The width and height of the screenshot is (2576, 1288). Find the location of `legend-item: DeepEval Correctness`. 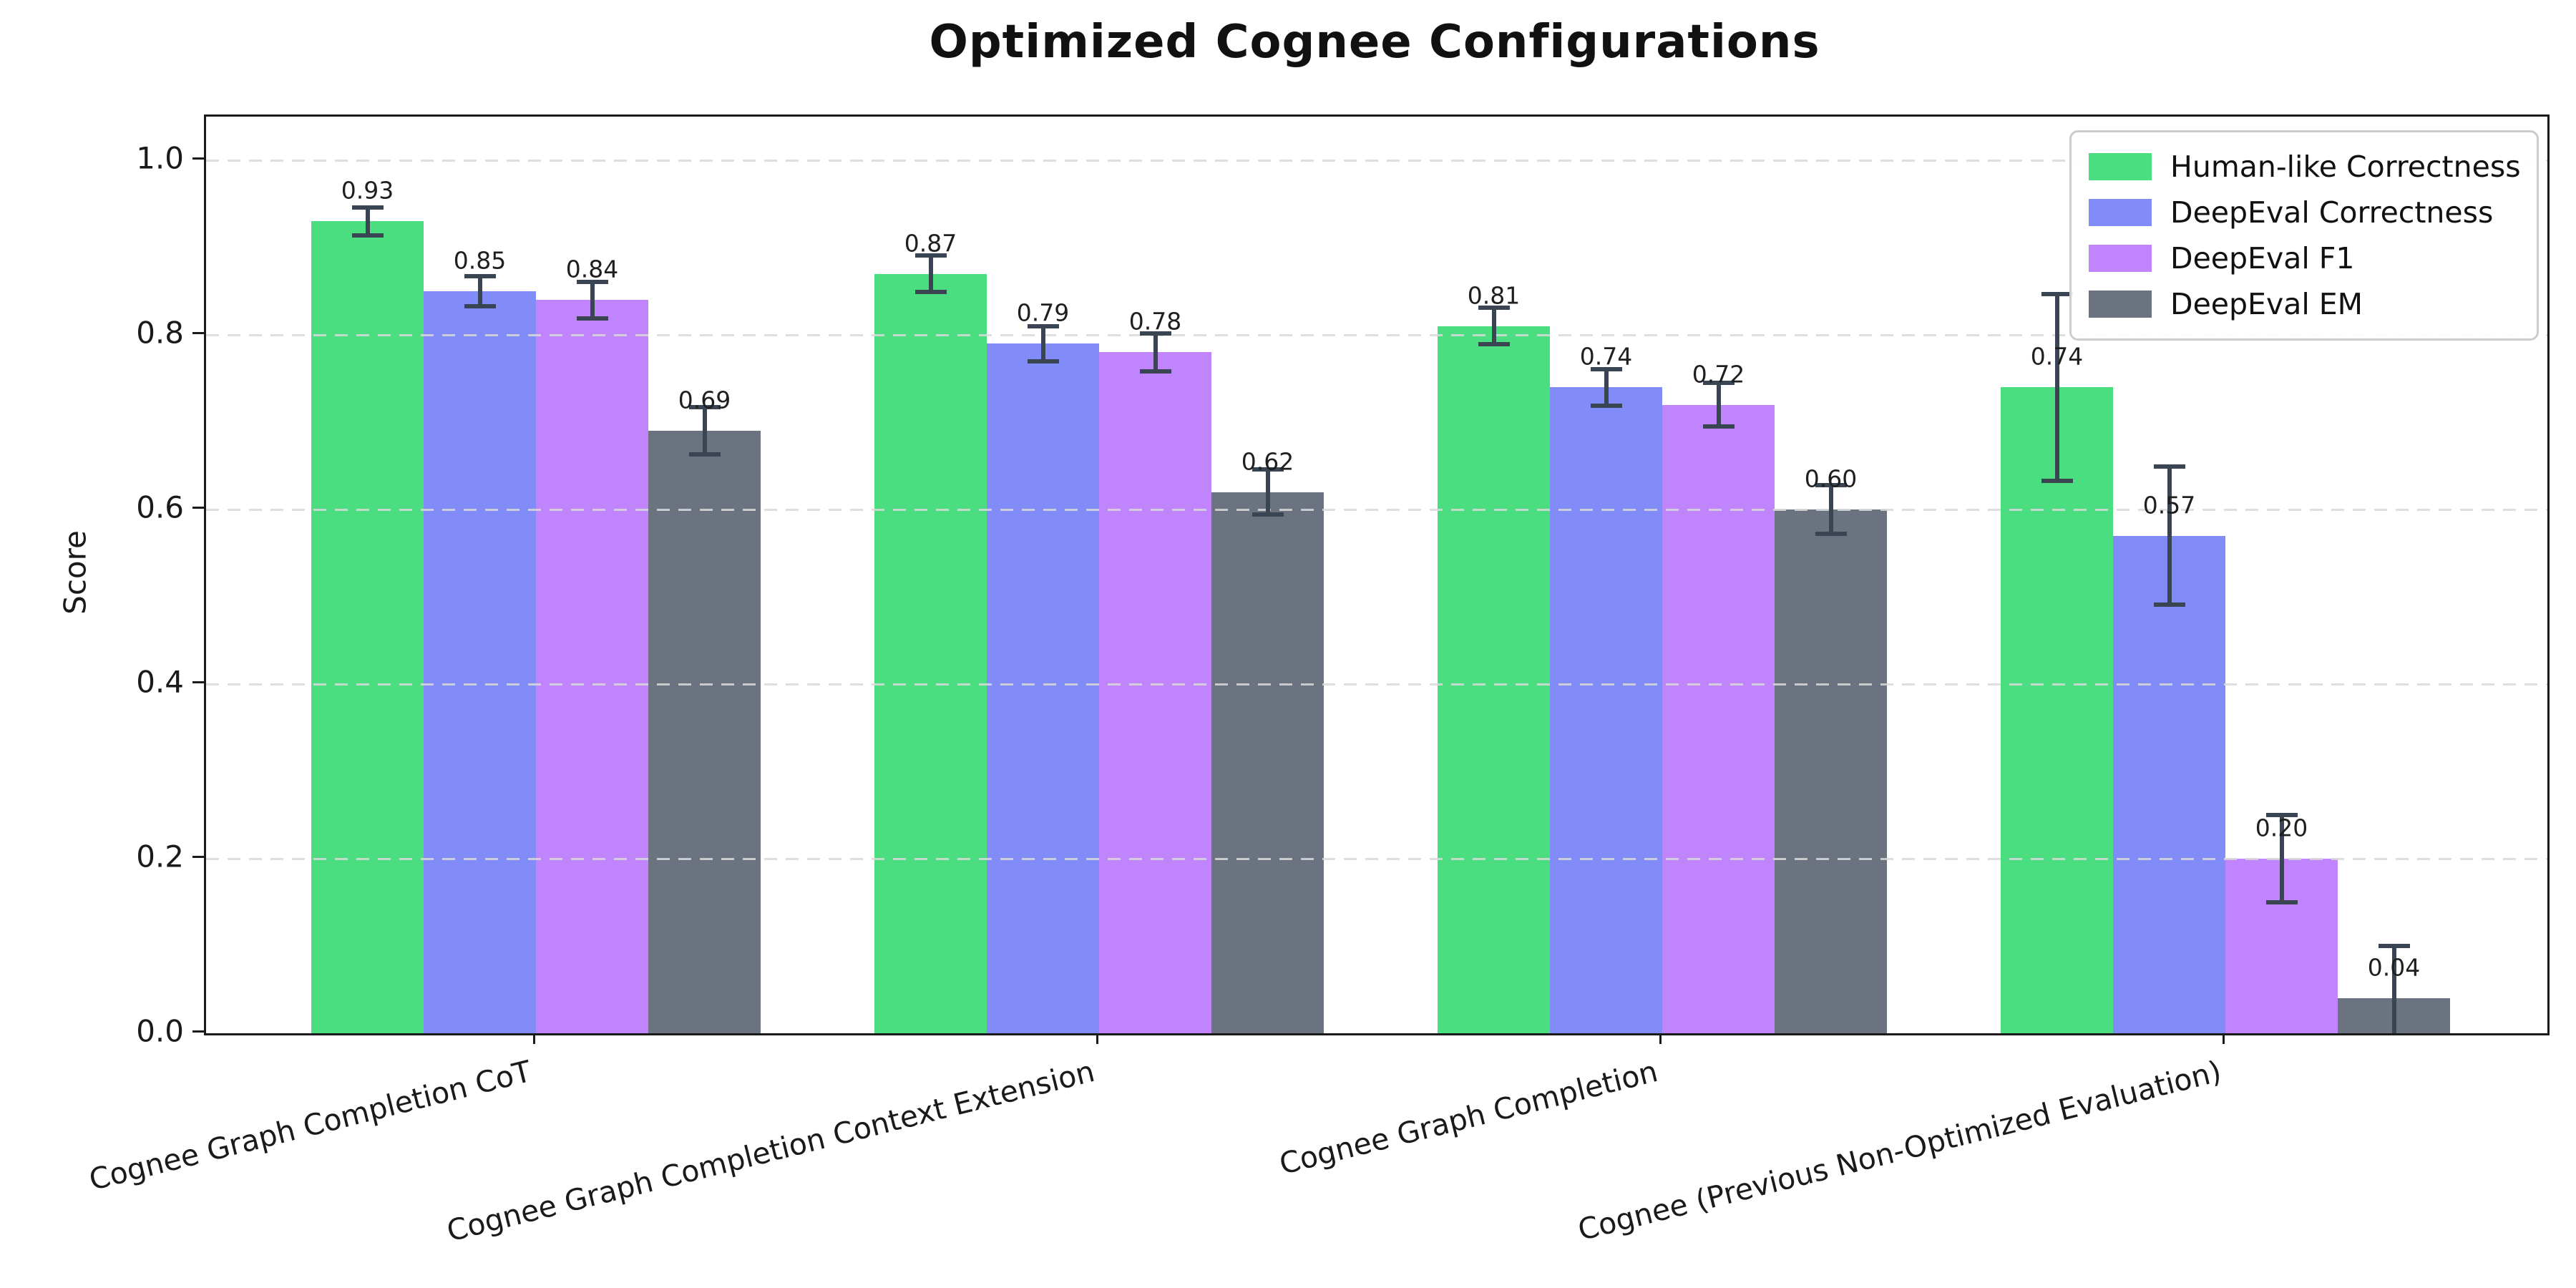

legend-item: DeepEval Correctness is located at coordinates (2304, 212).